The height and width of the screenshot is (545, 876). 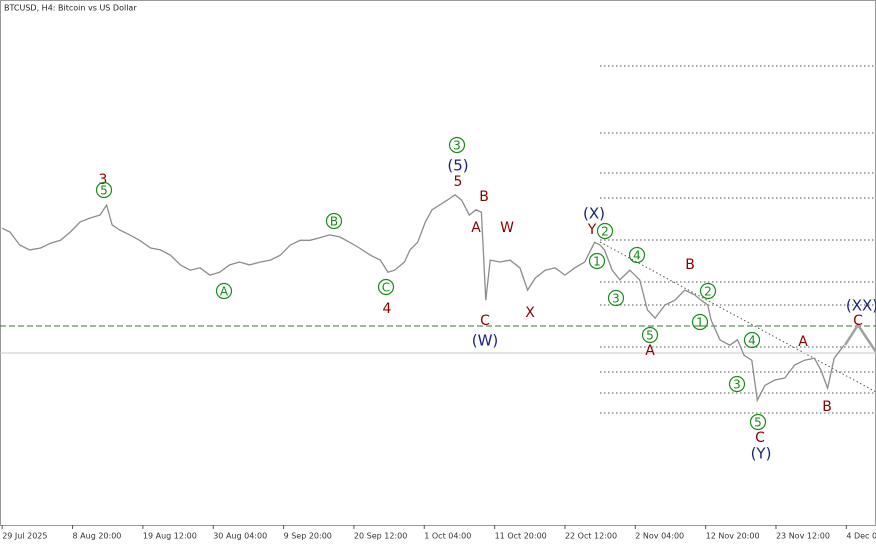 I want to click on x-tick-label: 29 Jul 2025, so click(x=24, y=536).